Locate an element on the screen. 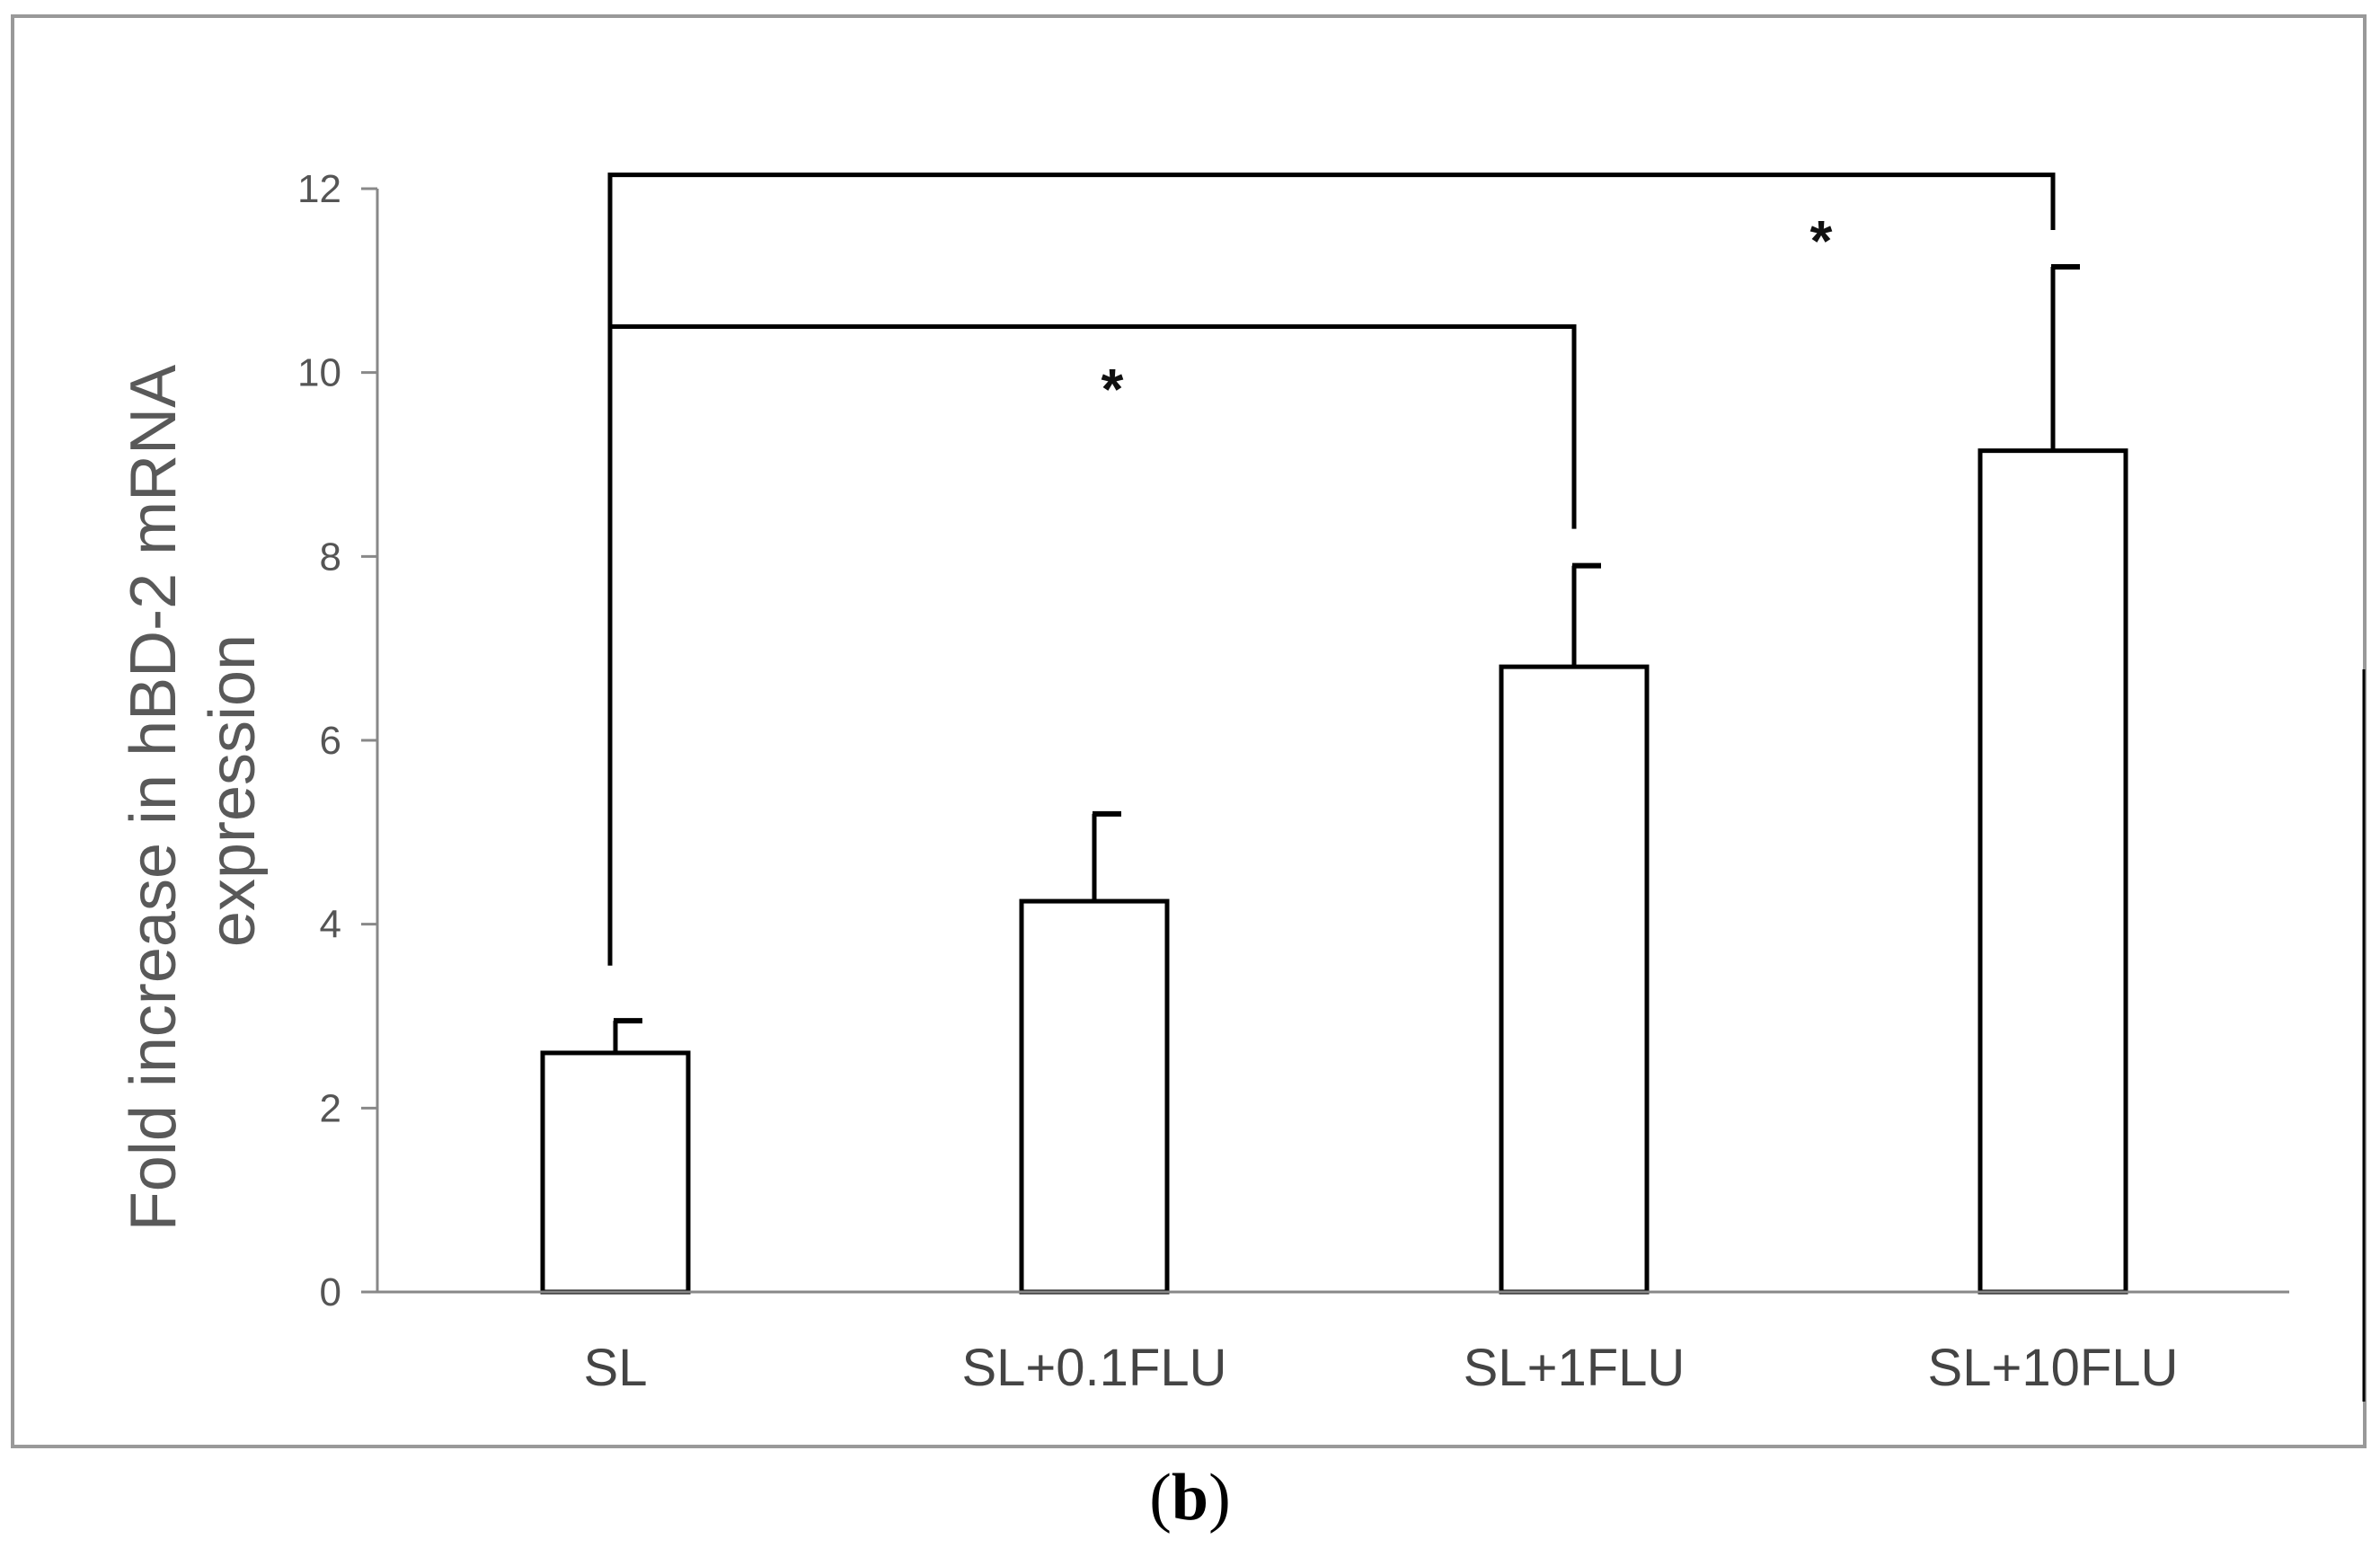  x-tick-label: SL+0.1FLU is located at coordinates (1093, 1368).